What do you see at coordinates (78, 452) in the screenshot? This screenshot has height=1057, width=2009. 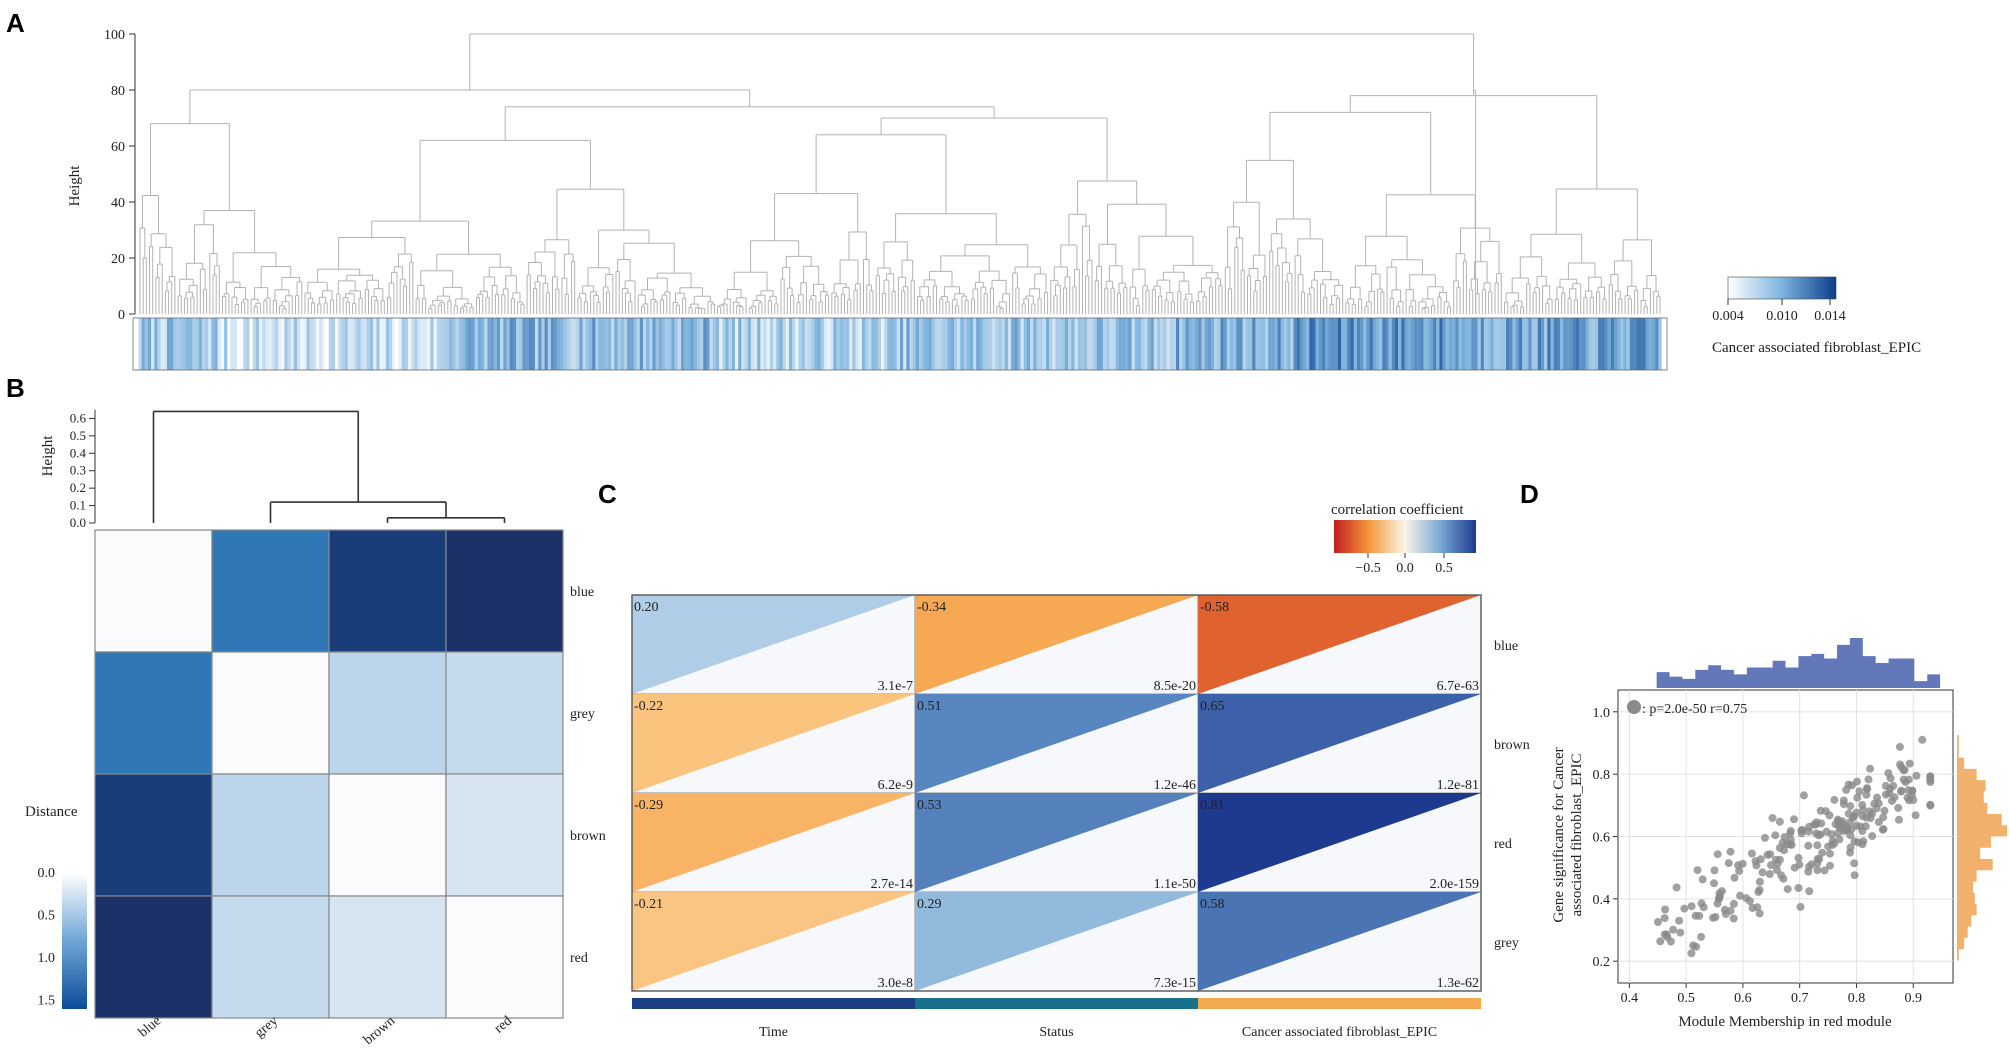 I see `panel-b-dendro-tick-label: 0.4` at bounding box center [78, 452].